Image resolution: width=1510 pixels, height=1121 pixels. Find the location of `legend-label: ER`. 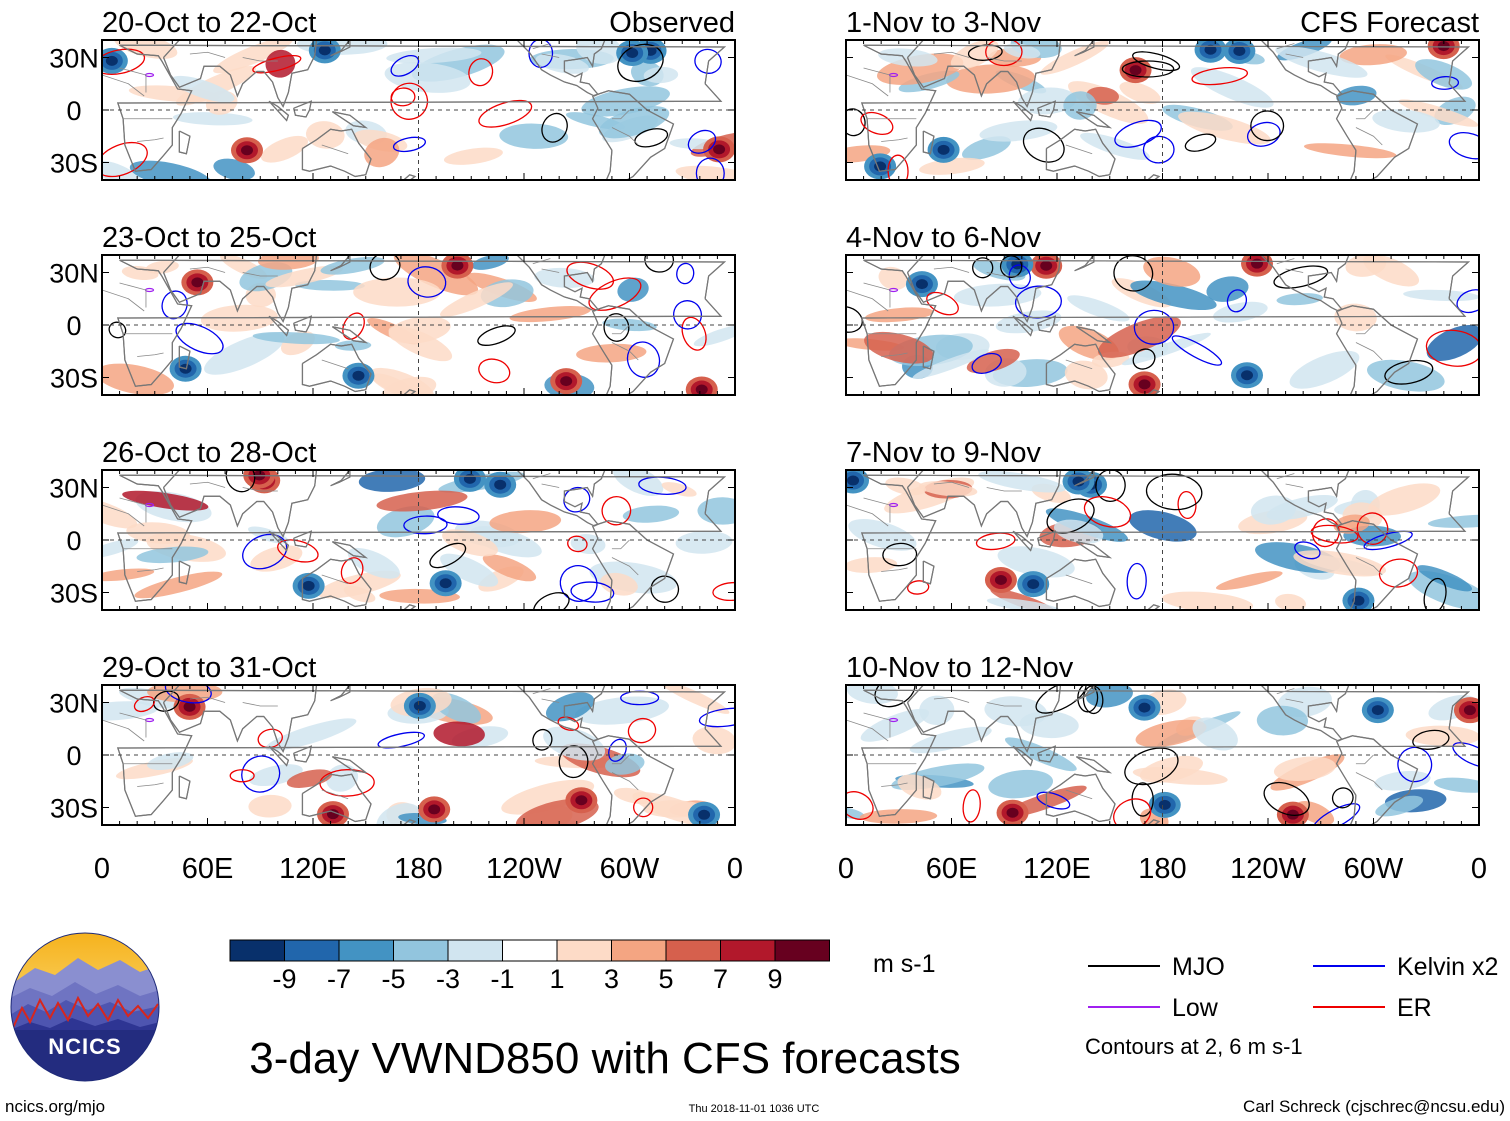

legend-label: ER is located at coordinates (1414, 1008).